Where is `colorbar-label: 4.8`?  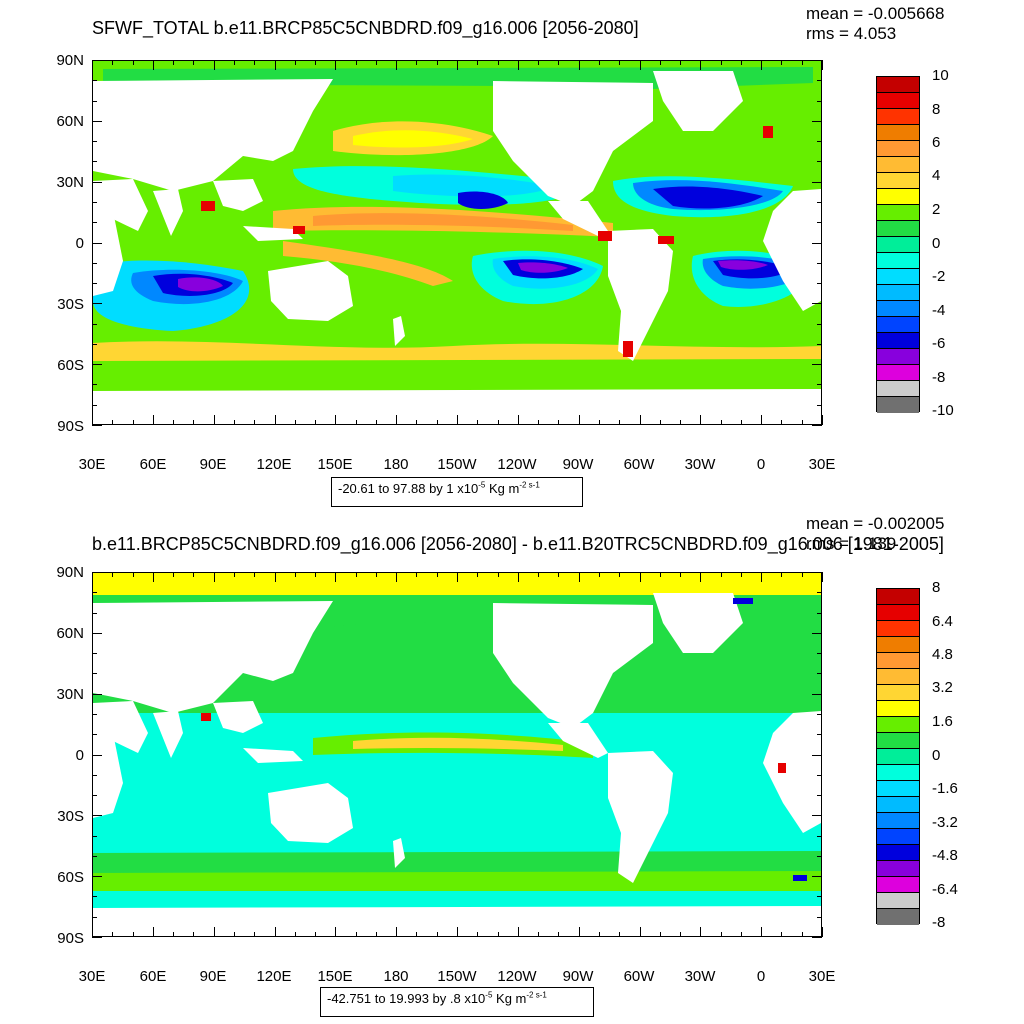
colorbar-label: 4.8 is located at coordinates (942, 654).